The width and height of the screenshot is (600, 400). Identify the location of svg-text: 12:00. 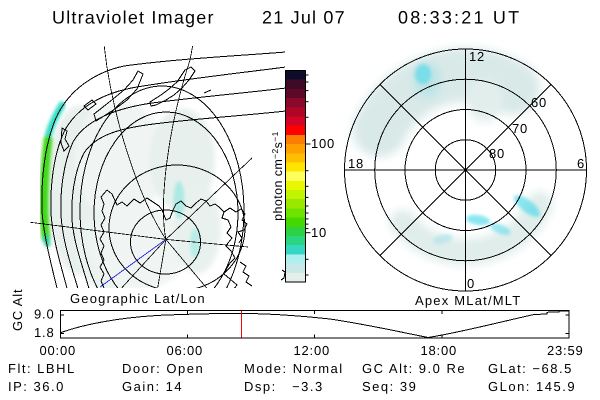
(312, 350).